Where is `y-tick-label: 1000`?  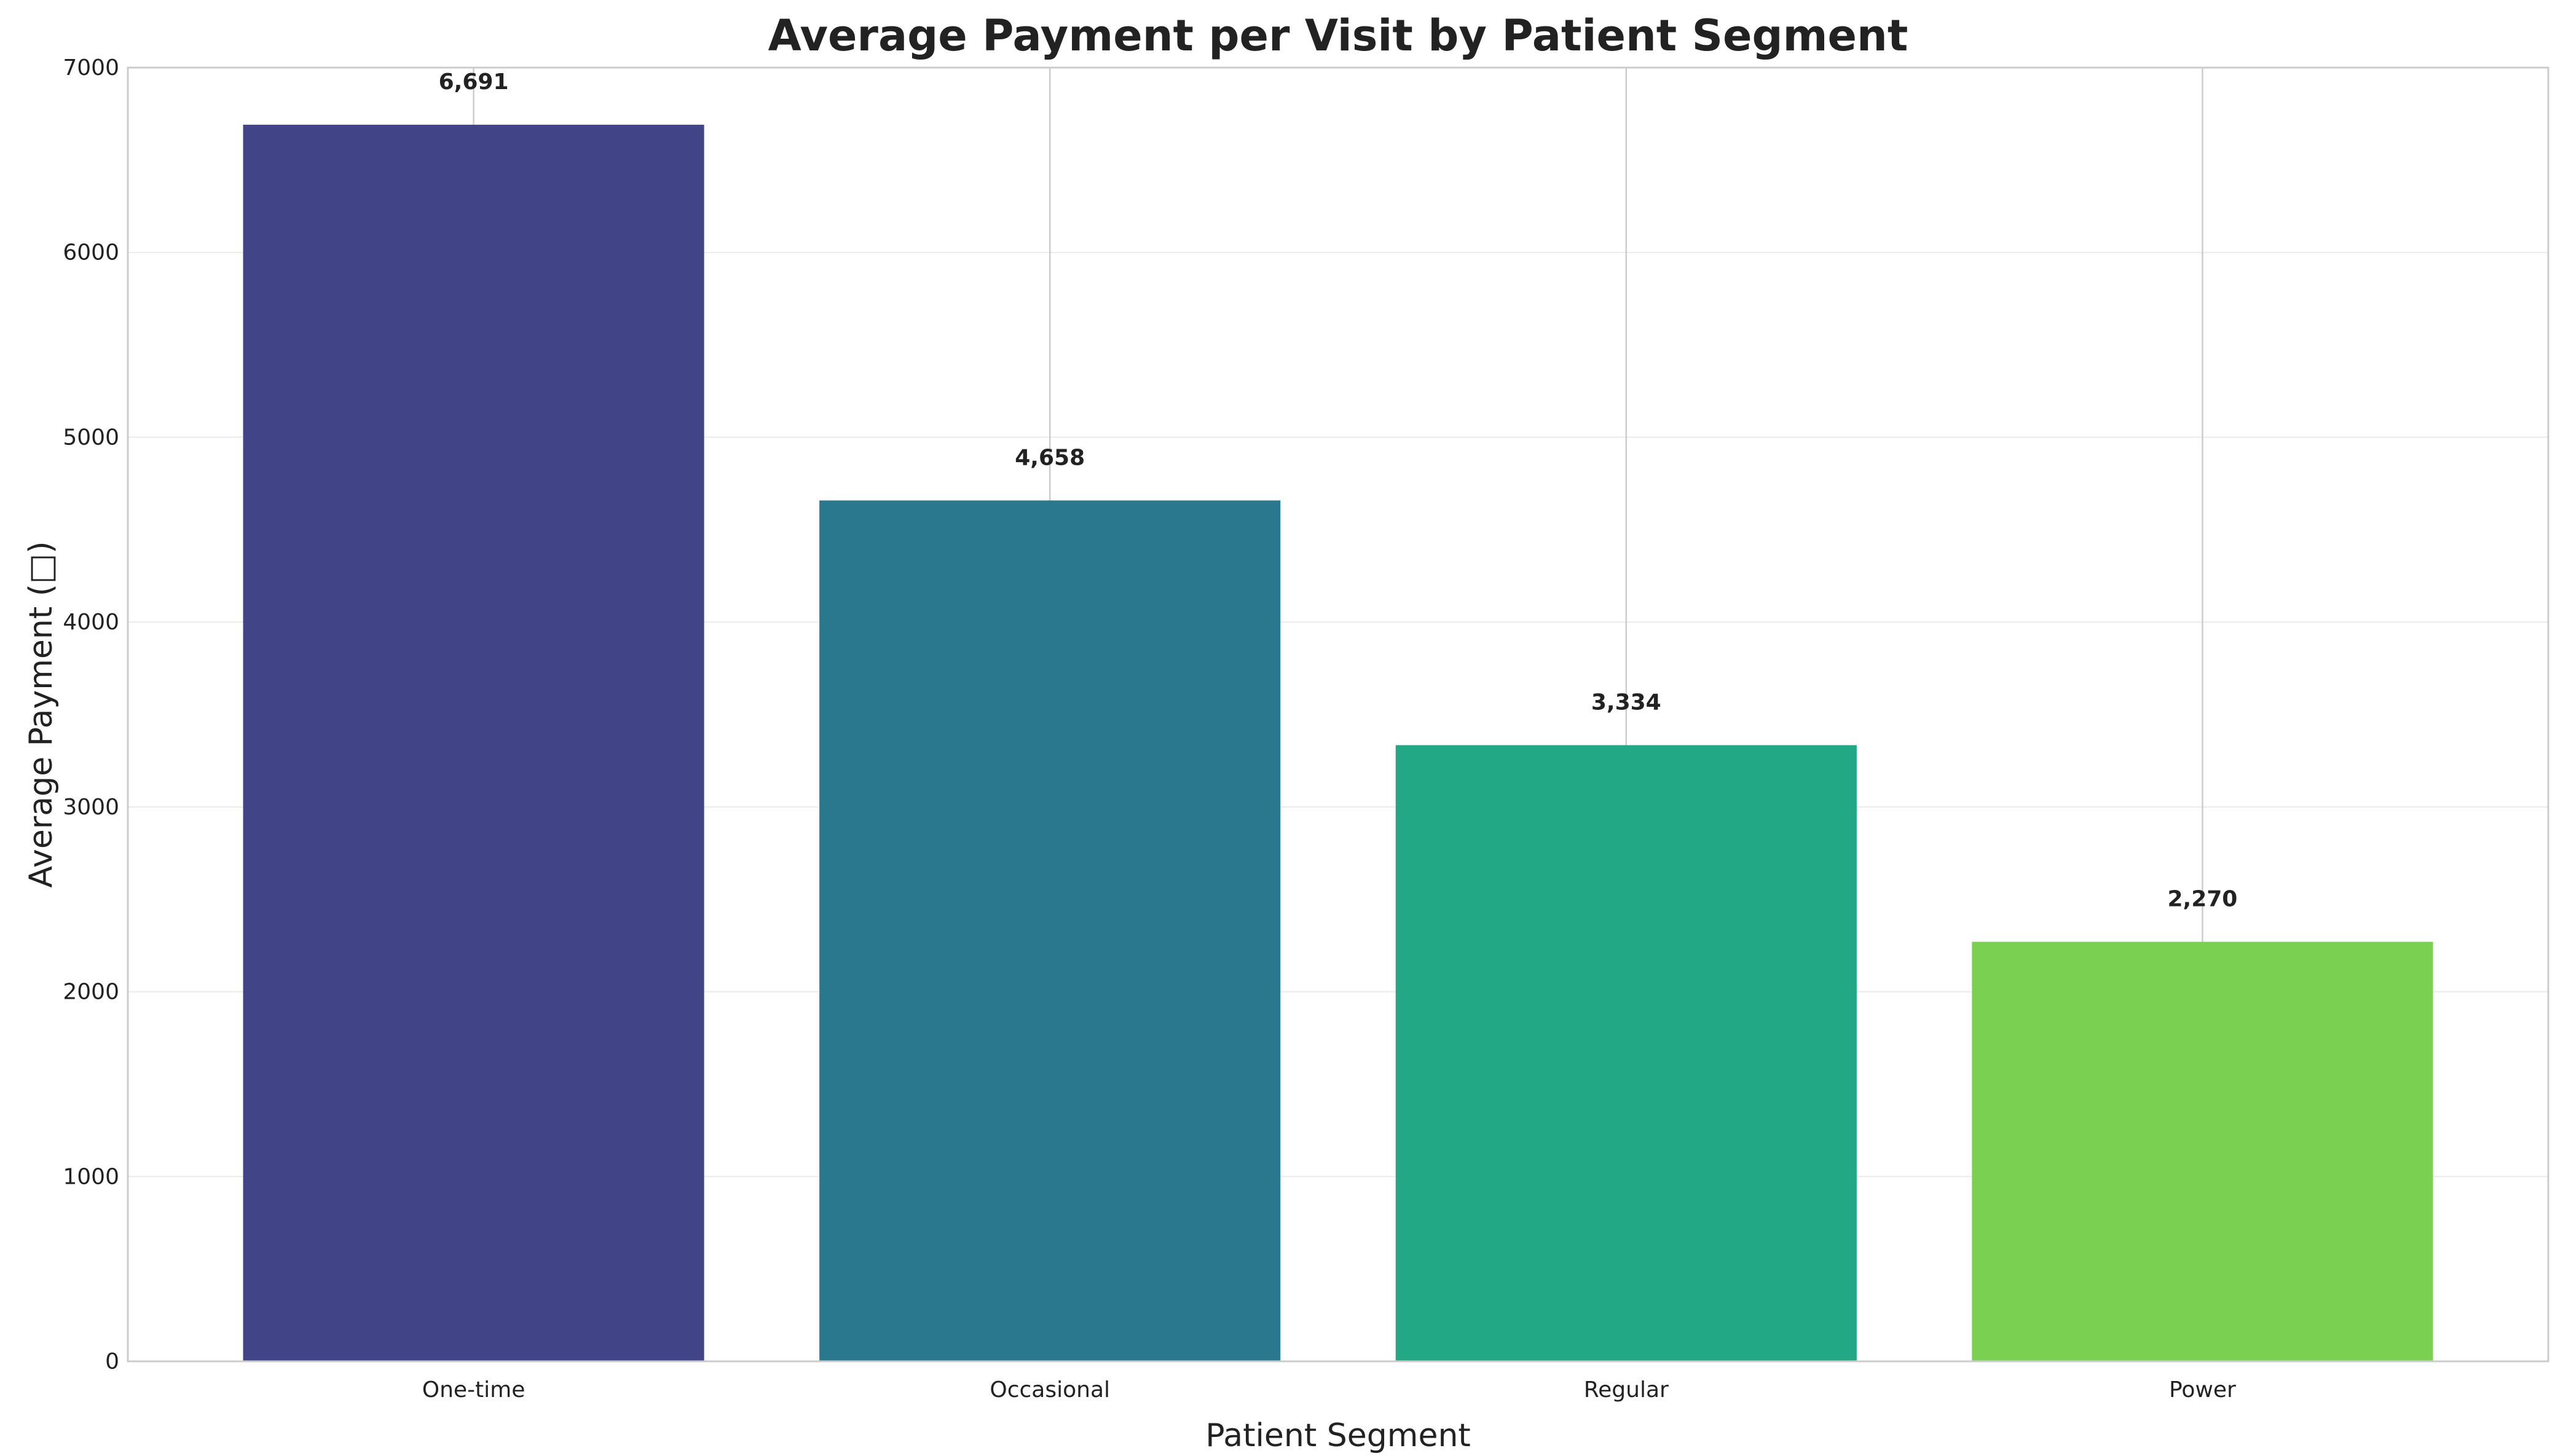
y-tick-label: 1000 is located at coordinates (91, 1176).